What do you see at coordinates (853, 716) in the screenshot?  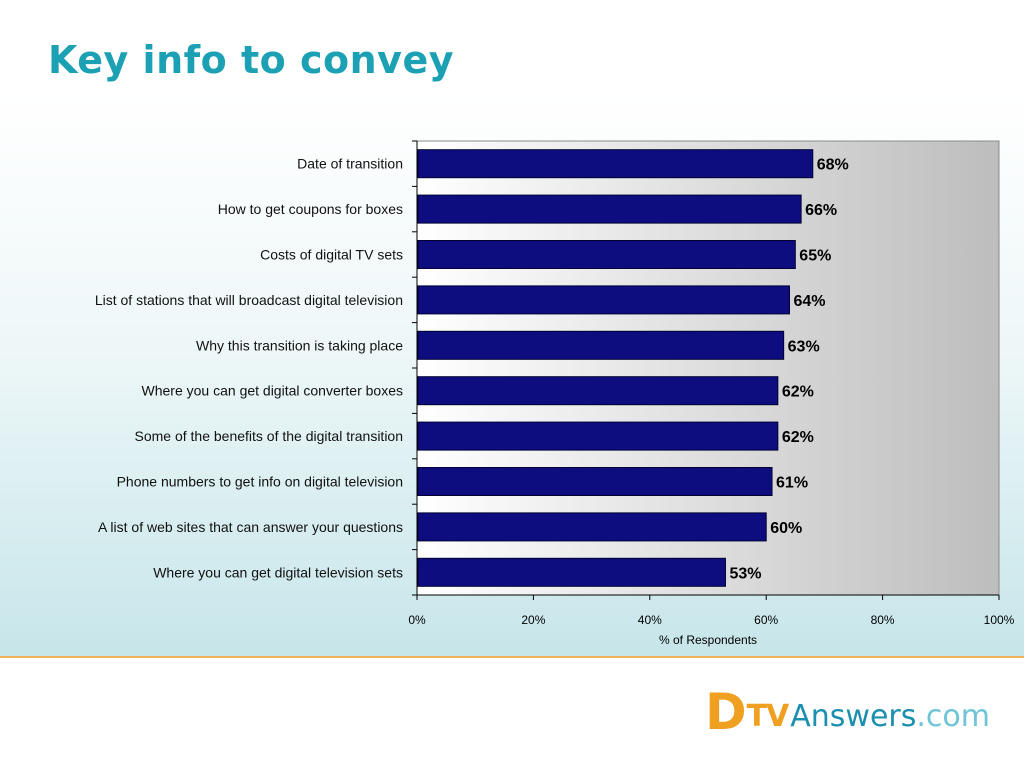 I see `logo-answers: Answers` at bounding box center [853, 716].